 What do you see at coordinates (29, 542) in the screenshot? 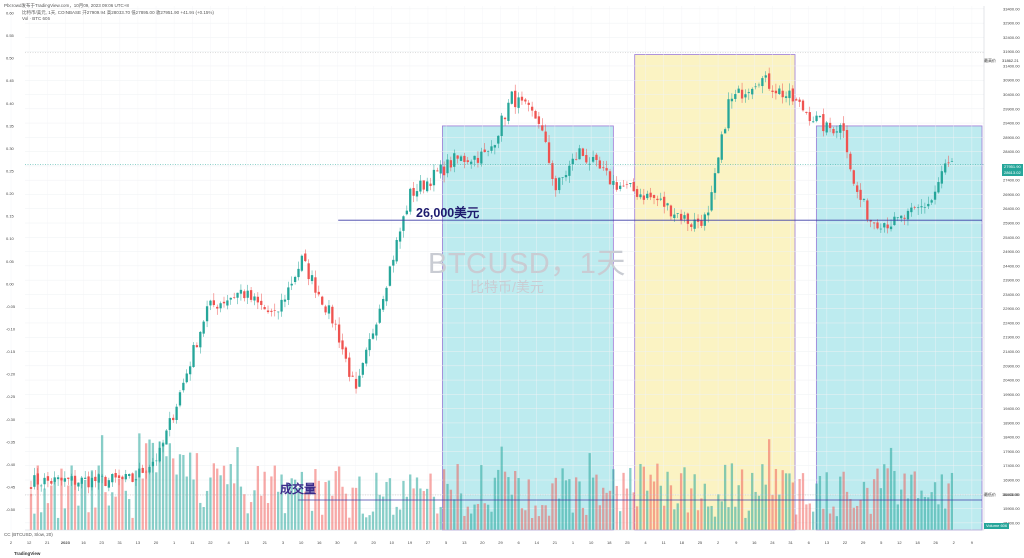
I see `x-tick-label: 12` at bounding box center [29, 542].